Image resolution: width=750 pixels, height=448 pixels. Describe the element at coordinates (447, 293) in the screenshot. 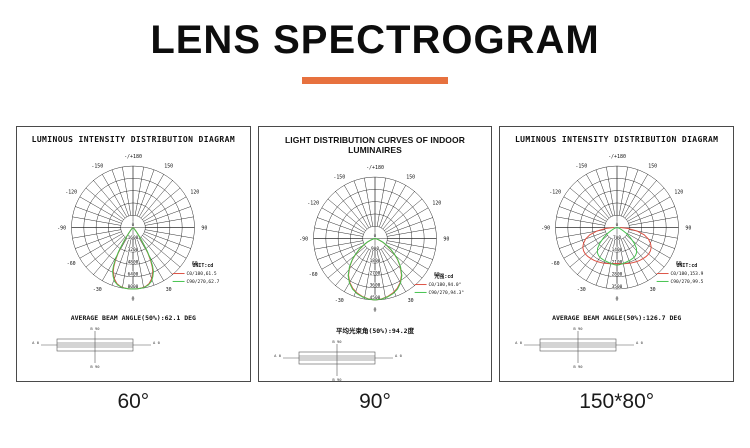

I see `svg-text: C90/270,94.3°` at that location.